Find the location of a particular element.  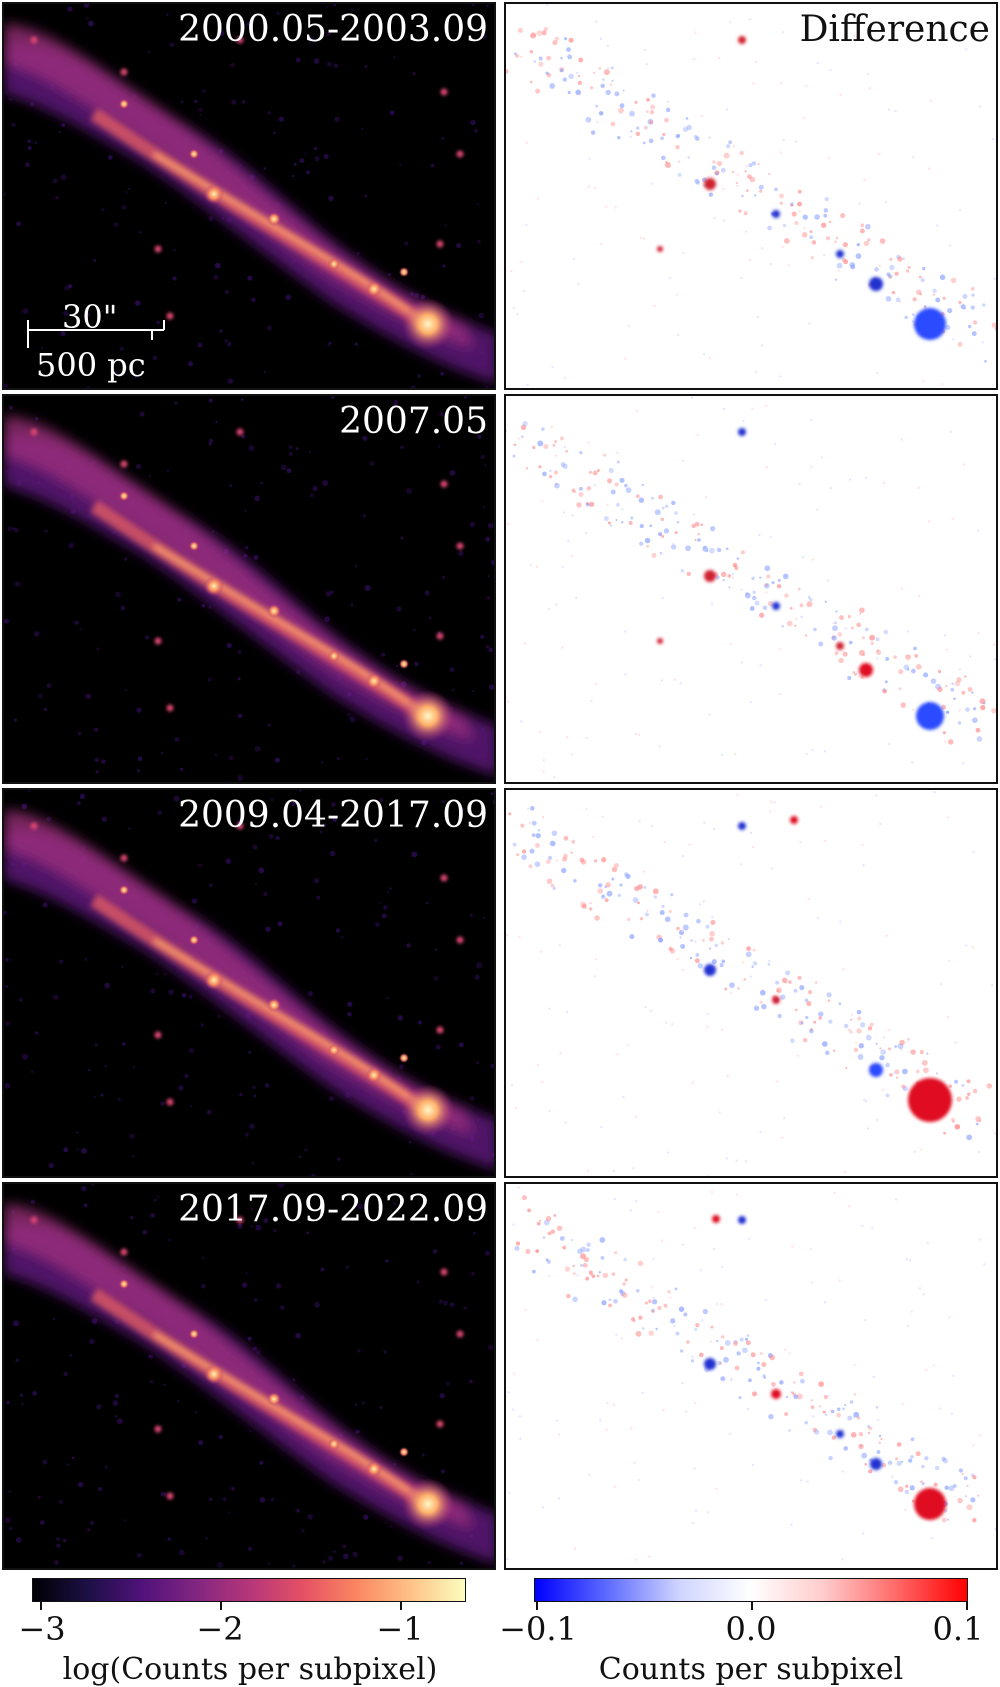

jet-image-panel-1: 2000.05-2003.09 30" 500 pc is located at coordinates (249, 196).